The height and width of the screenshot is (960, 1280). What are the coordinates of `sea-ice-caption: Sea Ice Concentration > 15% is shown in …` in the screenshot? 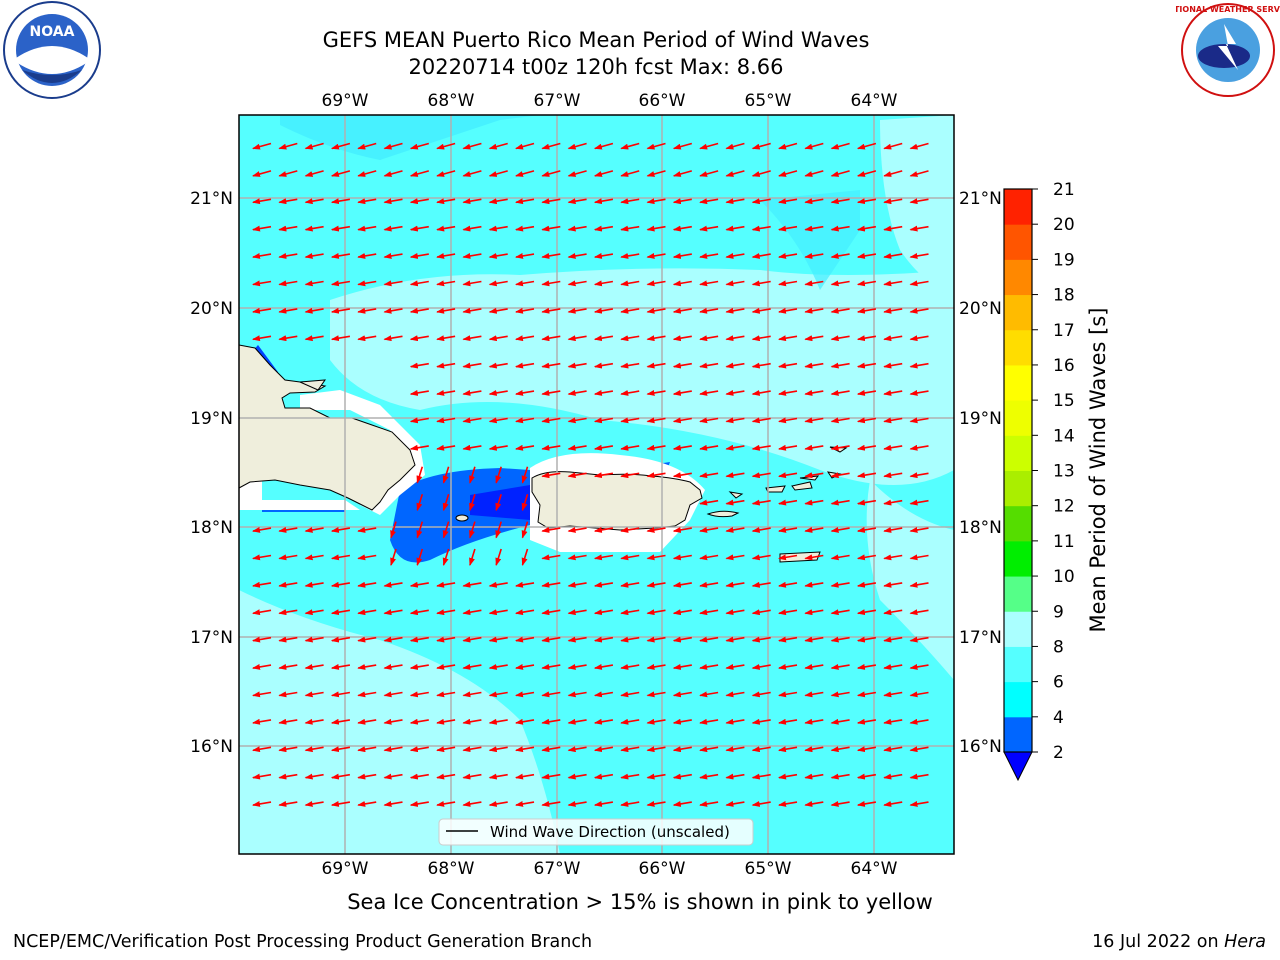 It's located at (640, 902).